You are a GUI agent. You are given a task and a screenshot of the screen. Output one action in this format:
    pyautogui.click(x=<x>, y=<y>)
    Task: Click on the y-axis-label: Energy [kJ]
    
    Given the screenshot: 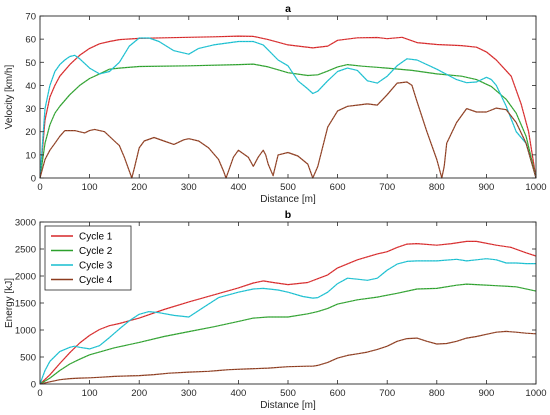 What is the action you would take?
    pyautogui.click(x=9, y=303)
    